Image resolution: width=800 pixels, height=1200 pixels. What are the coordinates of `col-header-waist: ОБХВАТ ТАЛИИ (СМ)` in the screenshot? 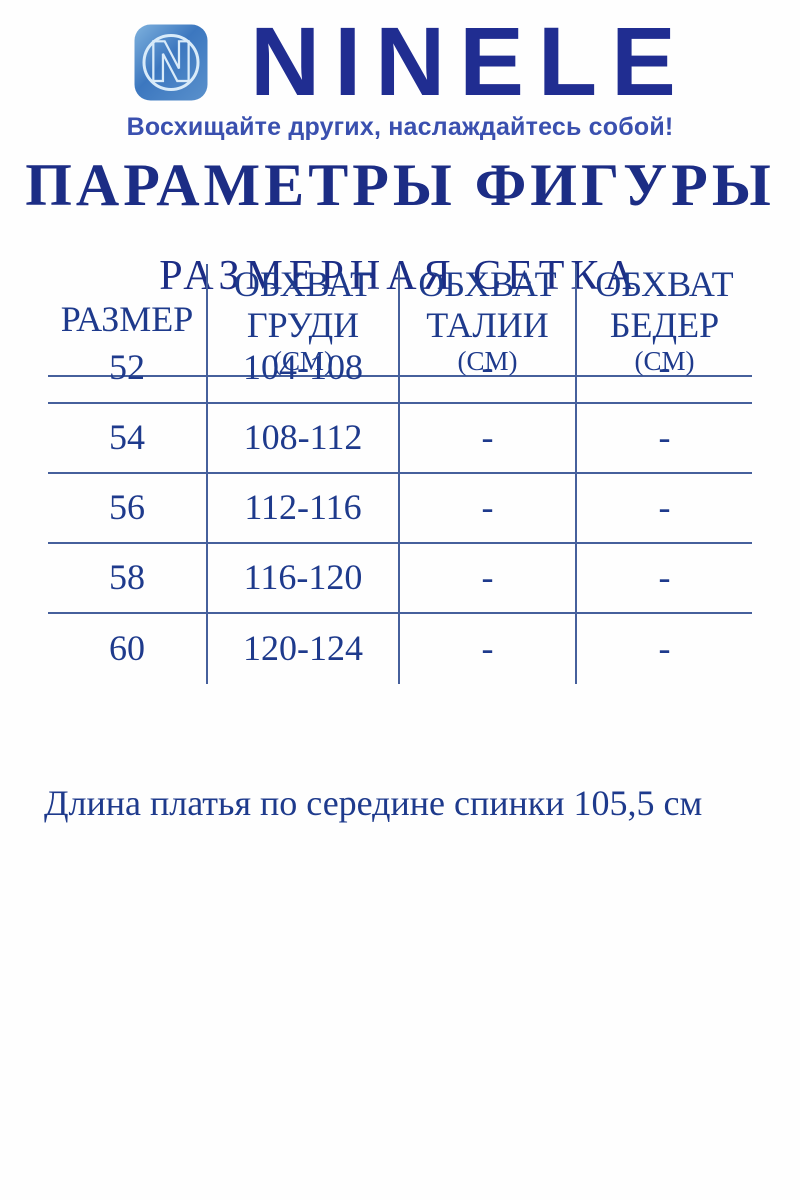 It's located at (488, 320).